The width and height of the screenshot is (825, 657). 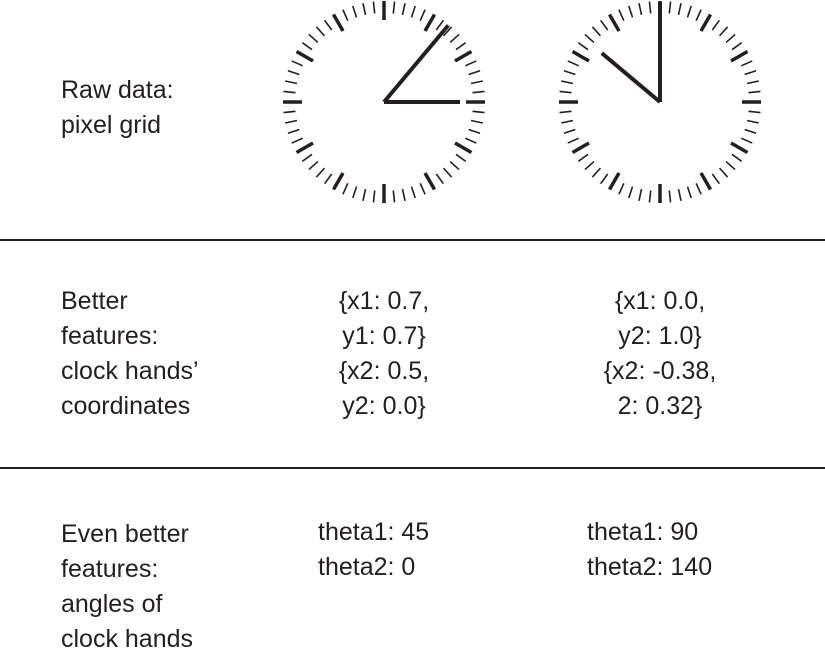 I want to click on clock-ticks, so click(x=384, y=102).